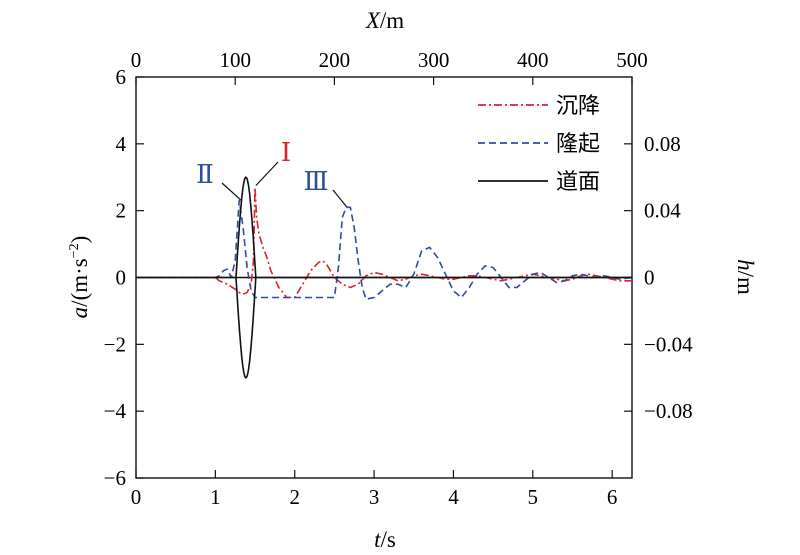 This screenshot has width=800, height=555. I want to click on y2-tick-label: 0.04, so click(662, 211).